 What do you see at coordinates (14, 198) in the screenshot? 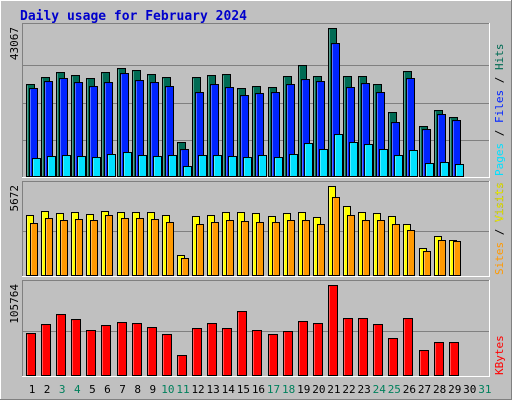
I see `panel-visits-max-label: 5672` at bounding box center [14, 198].